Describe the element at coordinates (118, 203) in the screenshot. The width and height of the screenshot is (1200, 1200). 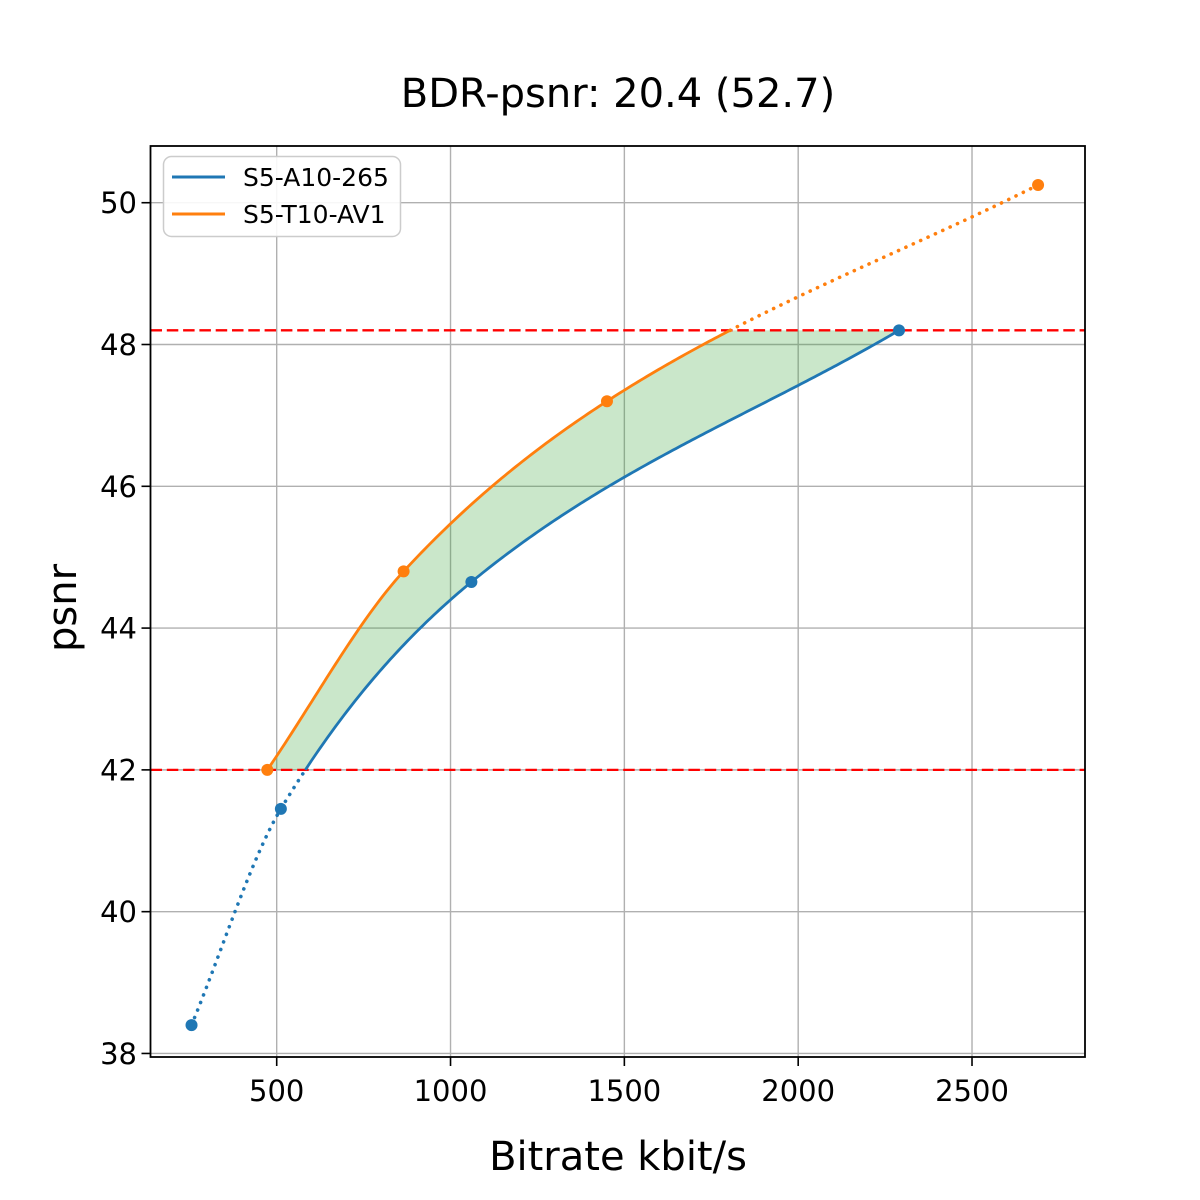
I see `y-tick-label: 50` at that location.